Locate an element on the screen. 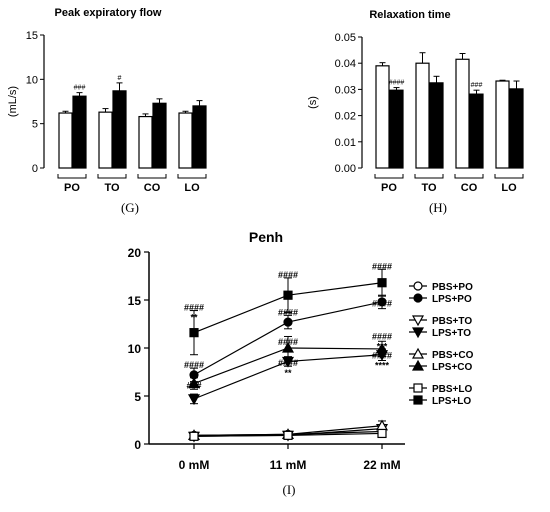 This screenshot has height=512, width=550. chart-title: Relaxation time is located at coordinates (409, 15).